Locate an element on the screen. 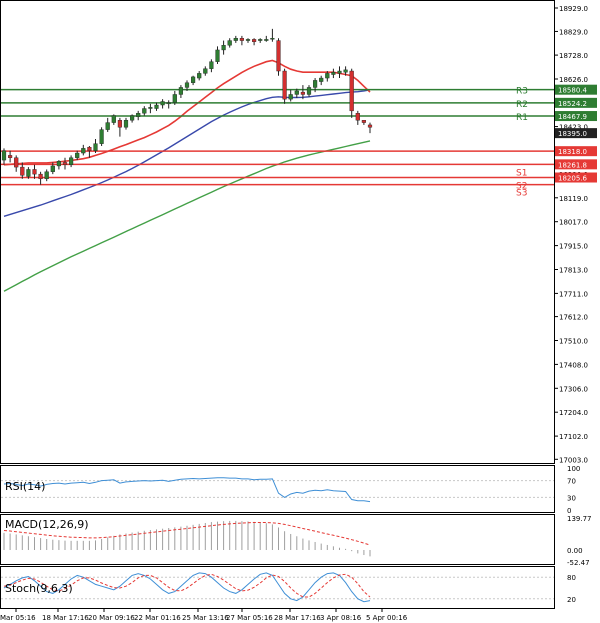 This screenshot has width=600, height=623. stoch-k-line is located at coordinates (187, 587).